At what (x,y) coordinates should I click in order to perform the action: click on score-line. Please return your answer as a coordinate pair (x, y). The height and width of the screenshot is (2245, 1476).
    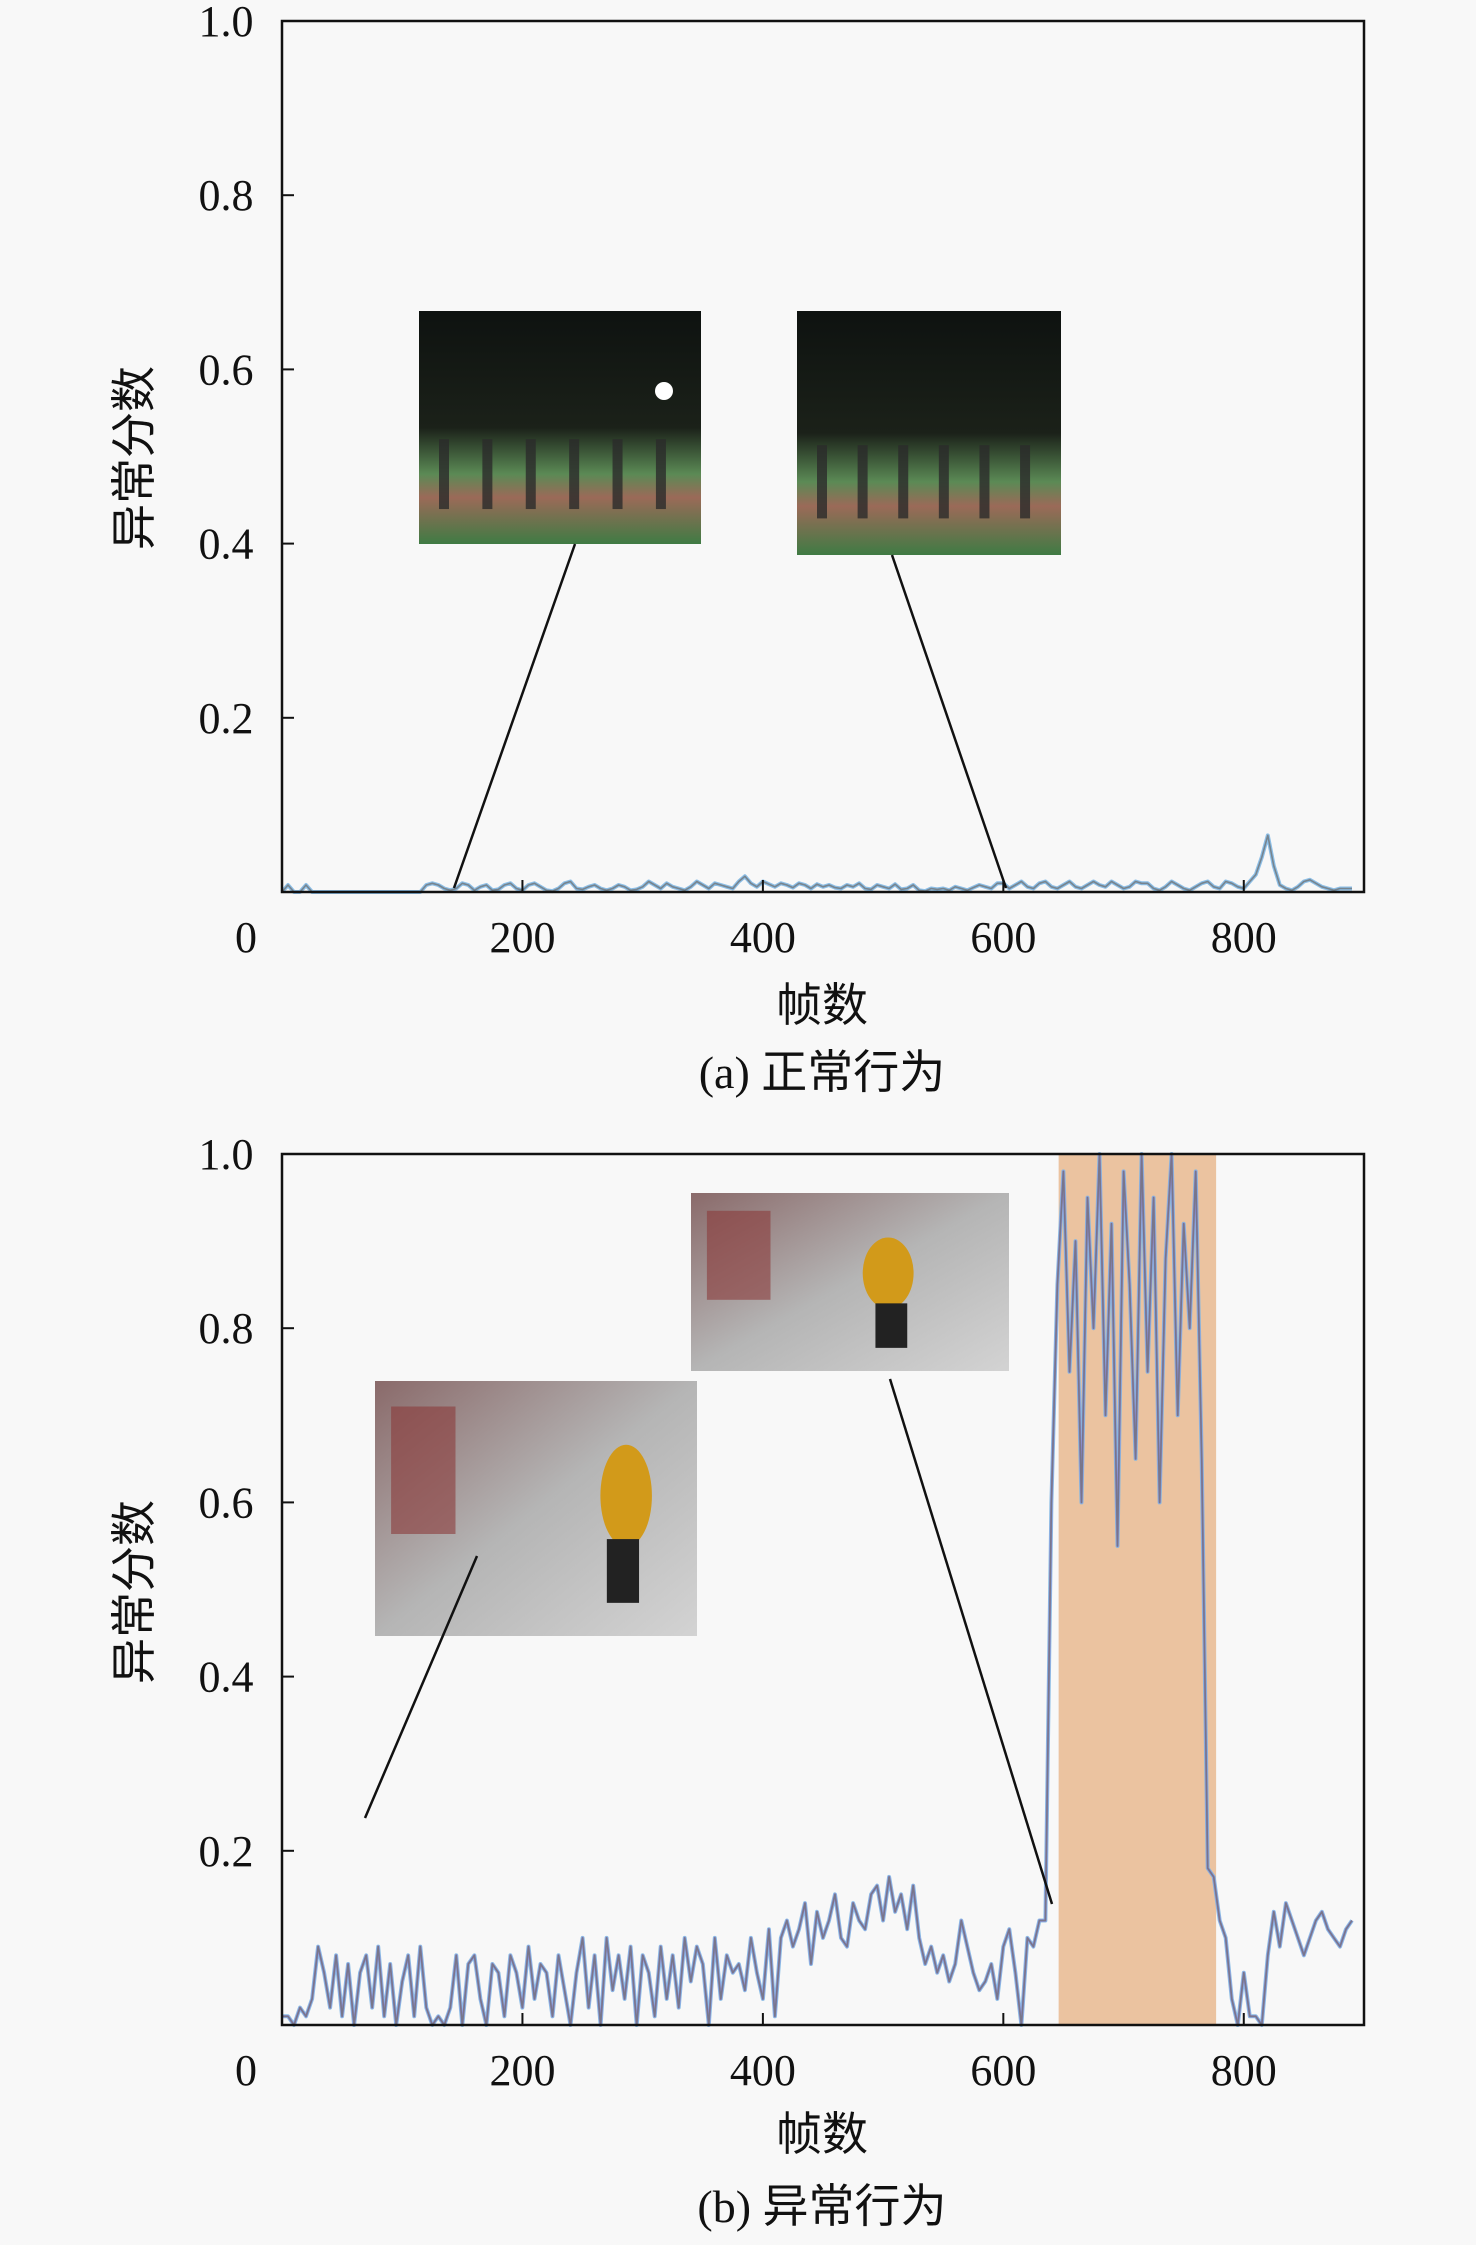
    Looking at the image, I should click on (816, 863).